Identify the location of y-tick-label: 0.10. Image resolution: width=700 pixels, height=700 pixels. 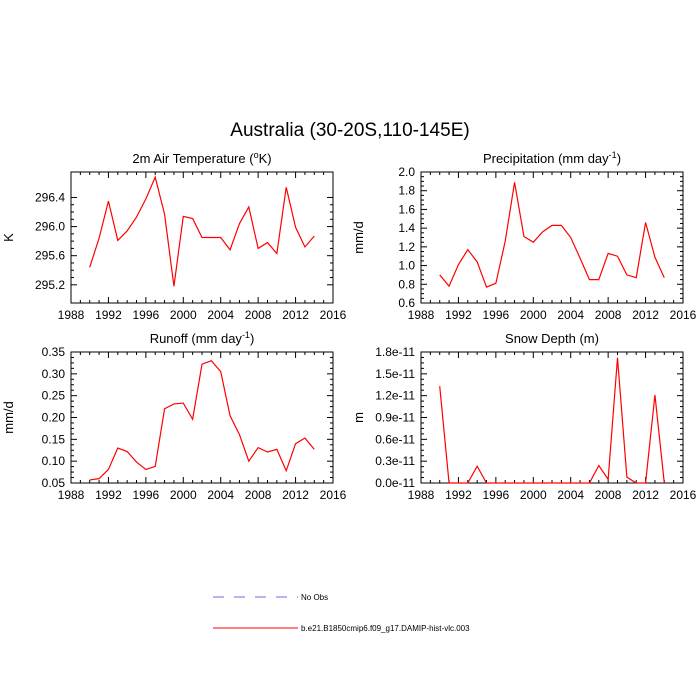
(54, 461).